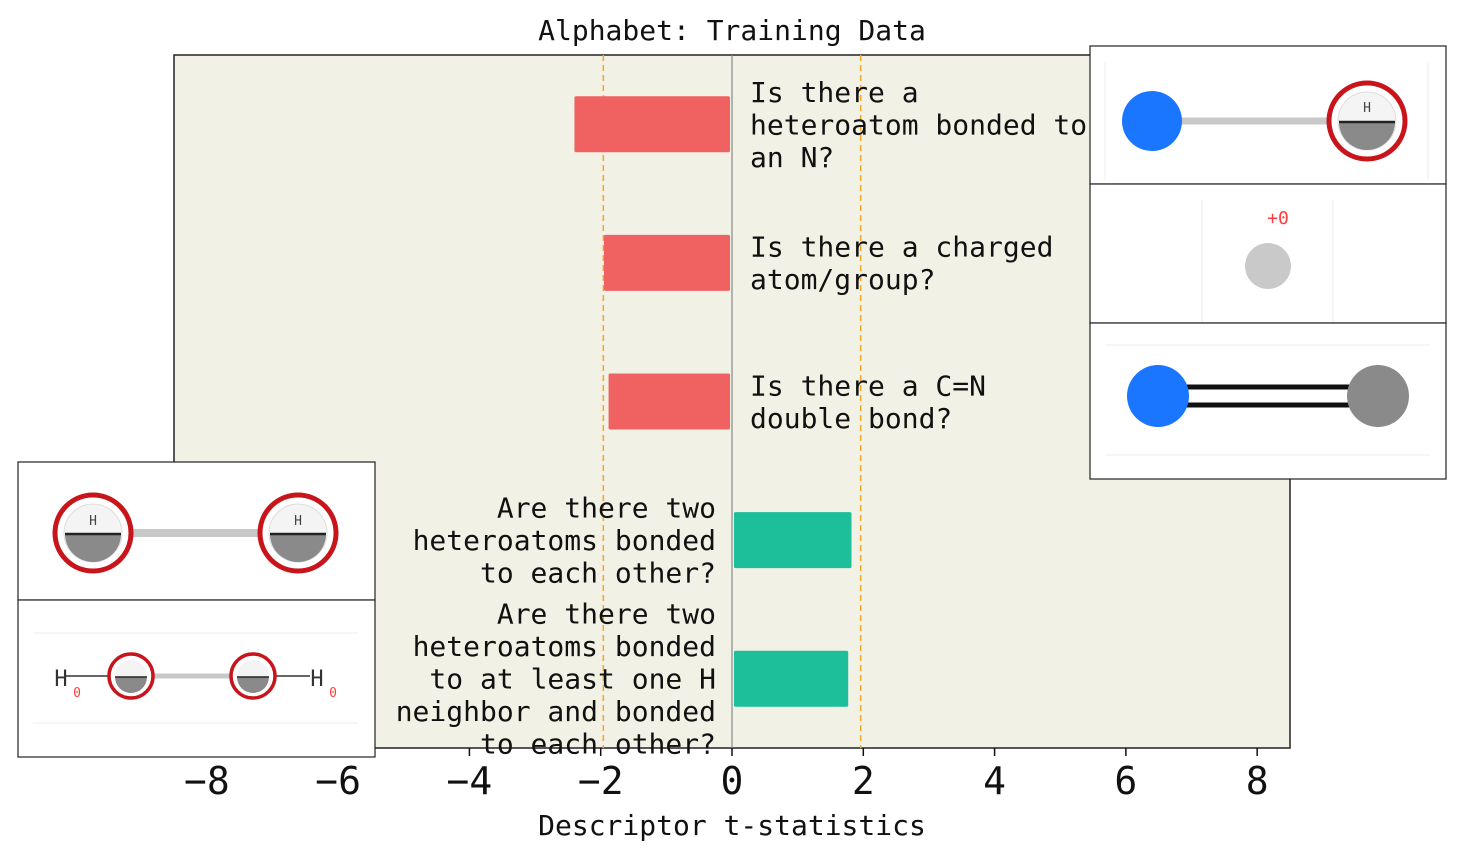  I want to click on x-tick-label: −6, so click(338, 781).